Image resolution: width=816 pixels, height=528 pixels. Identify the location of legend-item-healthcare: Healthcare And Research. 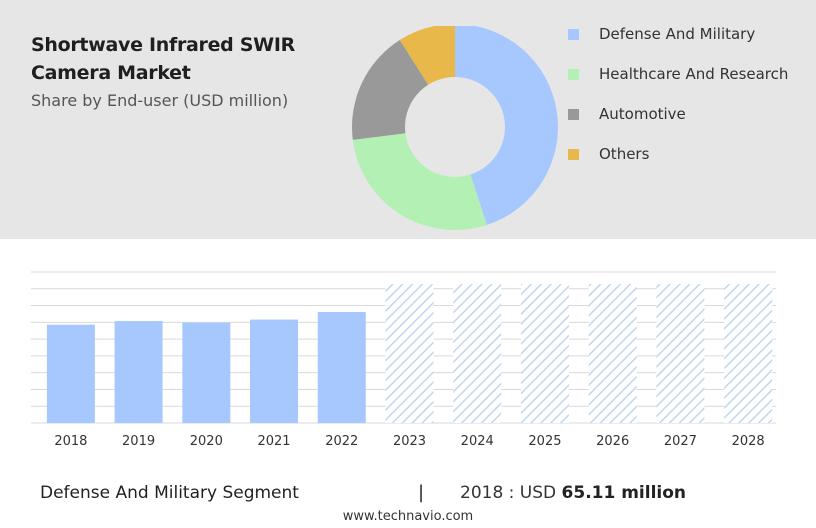
(678, 74).